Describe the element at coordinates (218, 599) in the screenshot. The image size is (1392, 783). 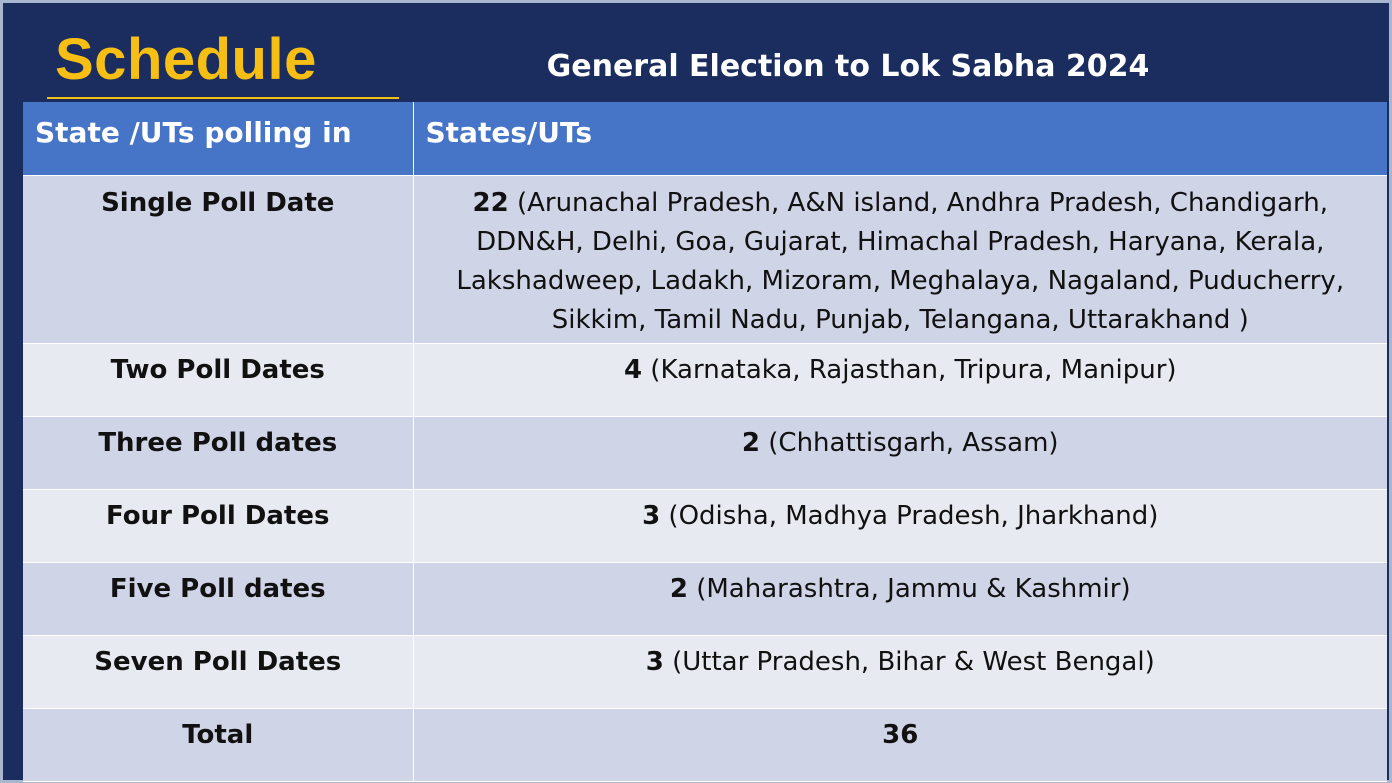
I see `row-label: Five Poll dates` at that location.